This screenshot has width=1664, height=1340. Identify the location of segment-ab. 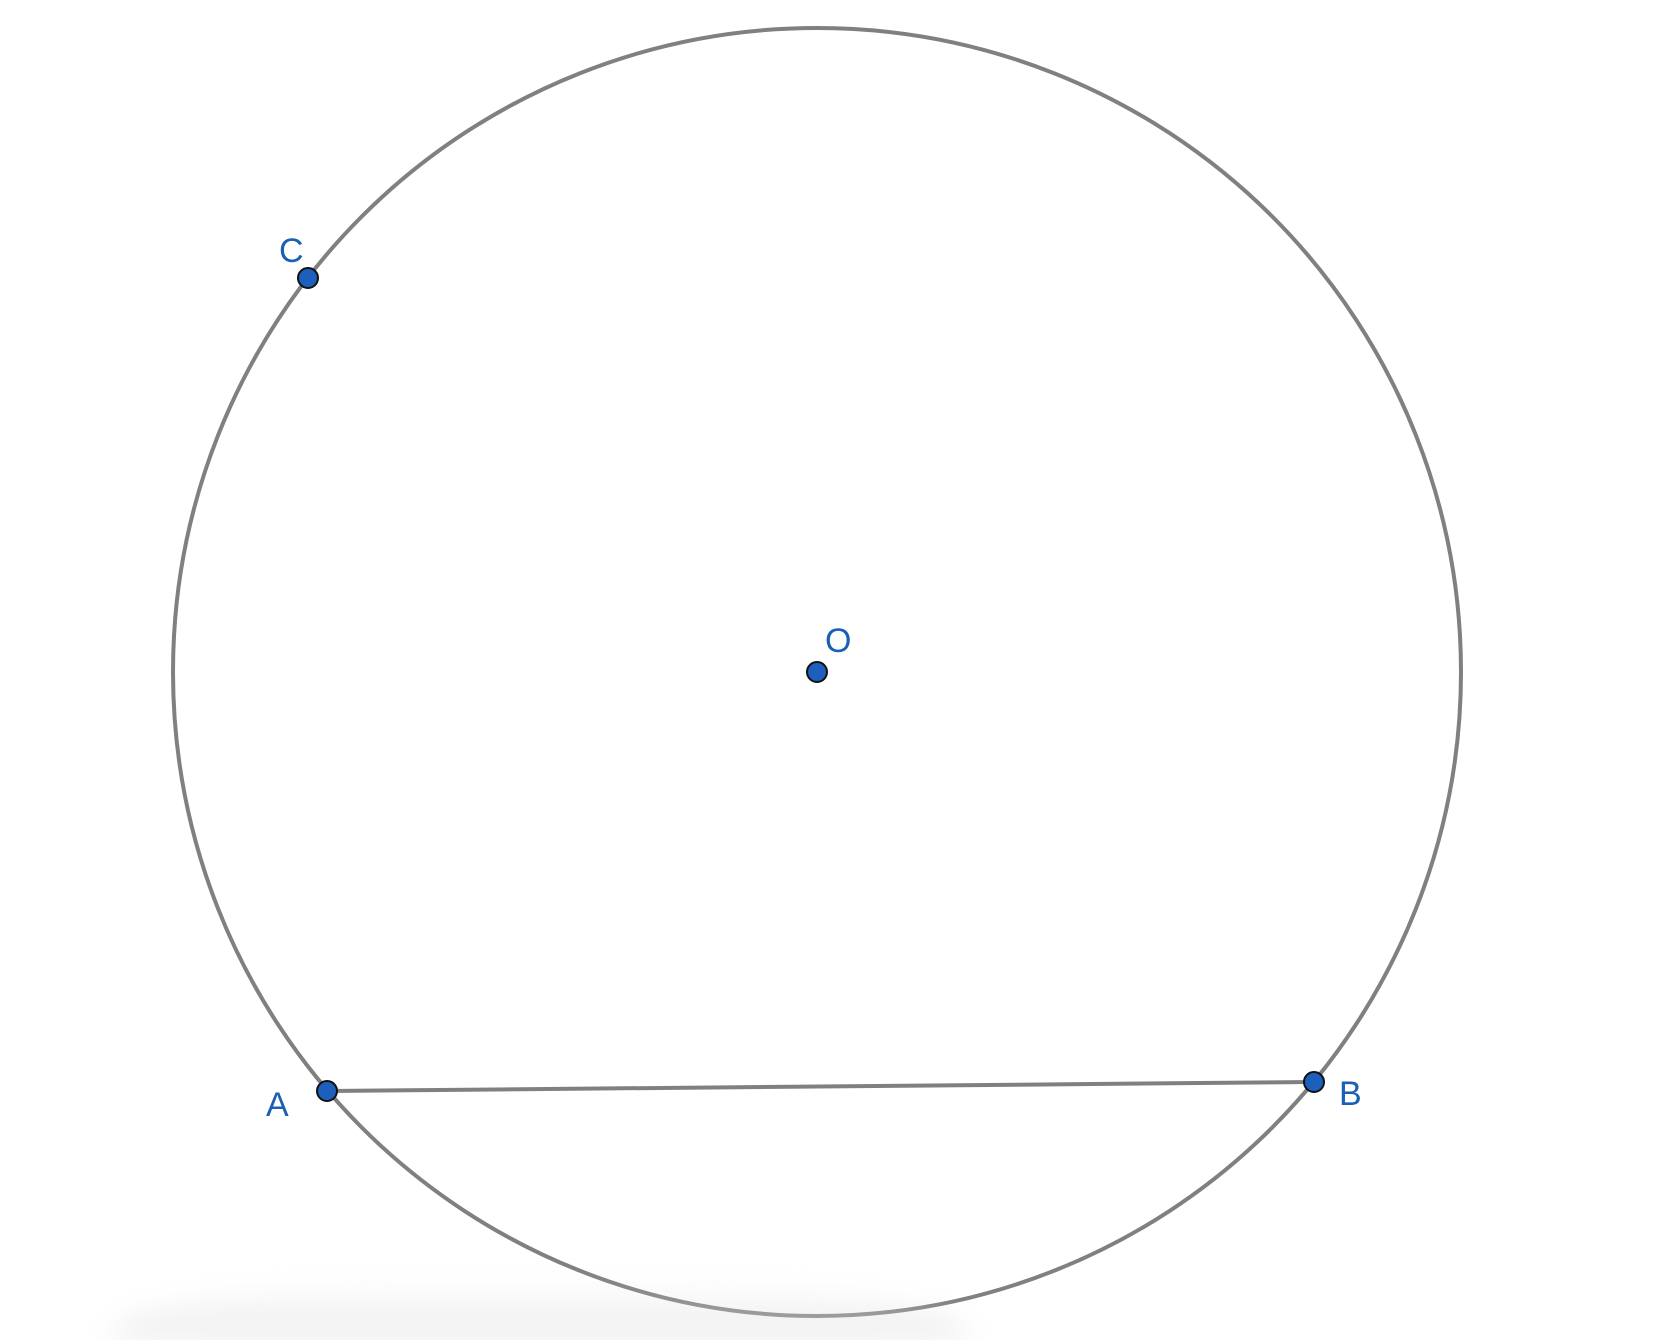
(820, 1086).